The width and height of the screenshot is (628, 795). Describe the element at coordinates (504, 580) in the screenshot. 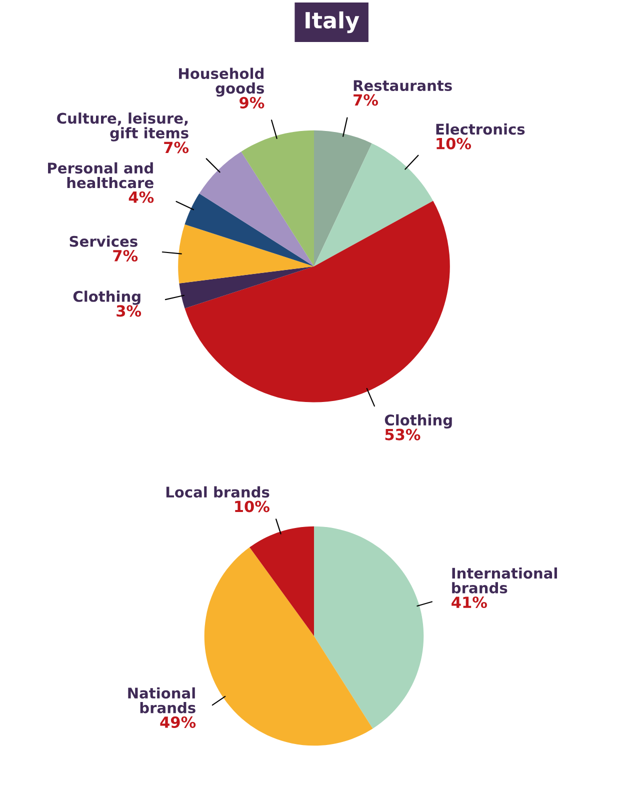

I see `slice-label: International brands` at that location.